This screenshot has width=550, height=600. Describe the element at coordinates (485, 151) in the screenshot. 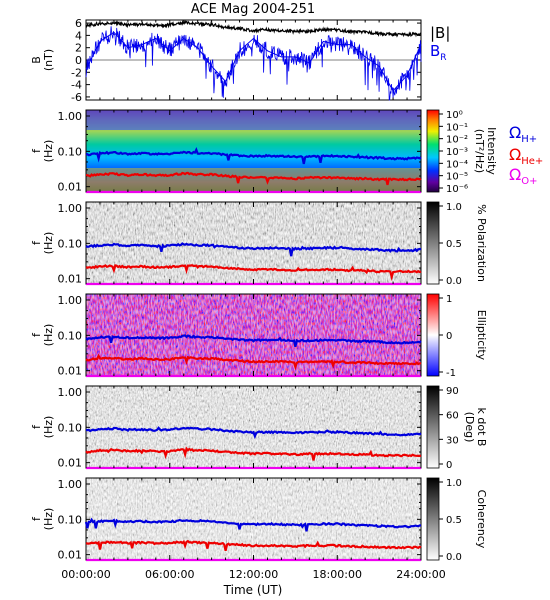

I see `intensity-colorbar-label: Intensity(nT²/Hz)` at that location.